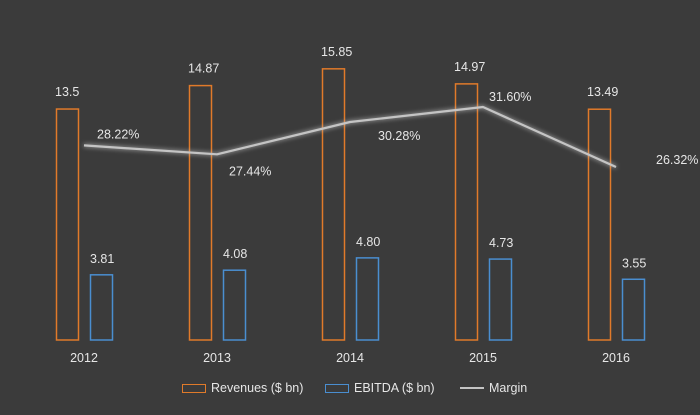 The image size is (700, 415). I want to click on data-label-ebitda-2012: 3.81, so click(102, 259).